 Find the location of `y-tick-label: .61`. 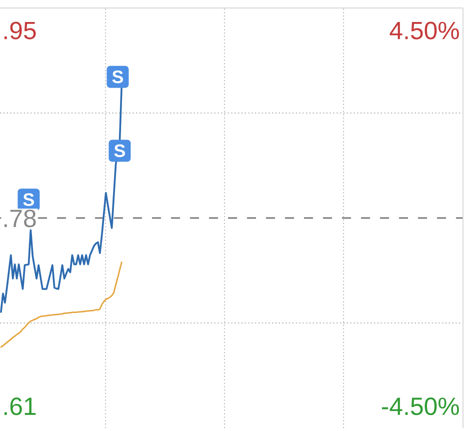

y-tick-label: .61 is located at coordinates (20, 407).